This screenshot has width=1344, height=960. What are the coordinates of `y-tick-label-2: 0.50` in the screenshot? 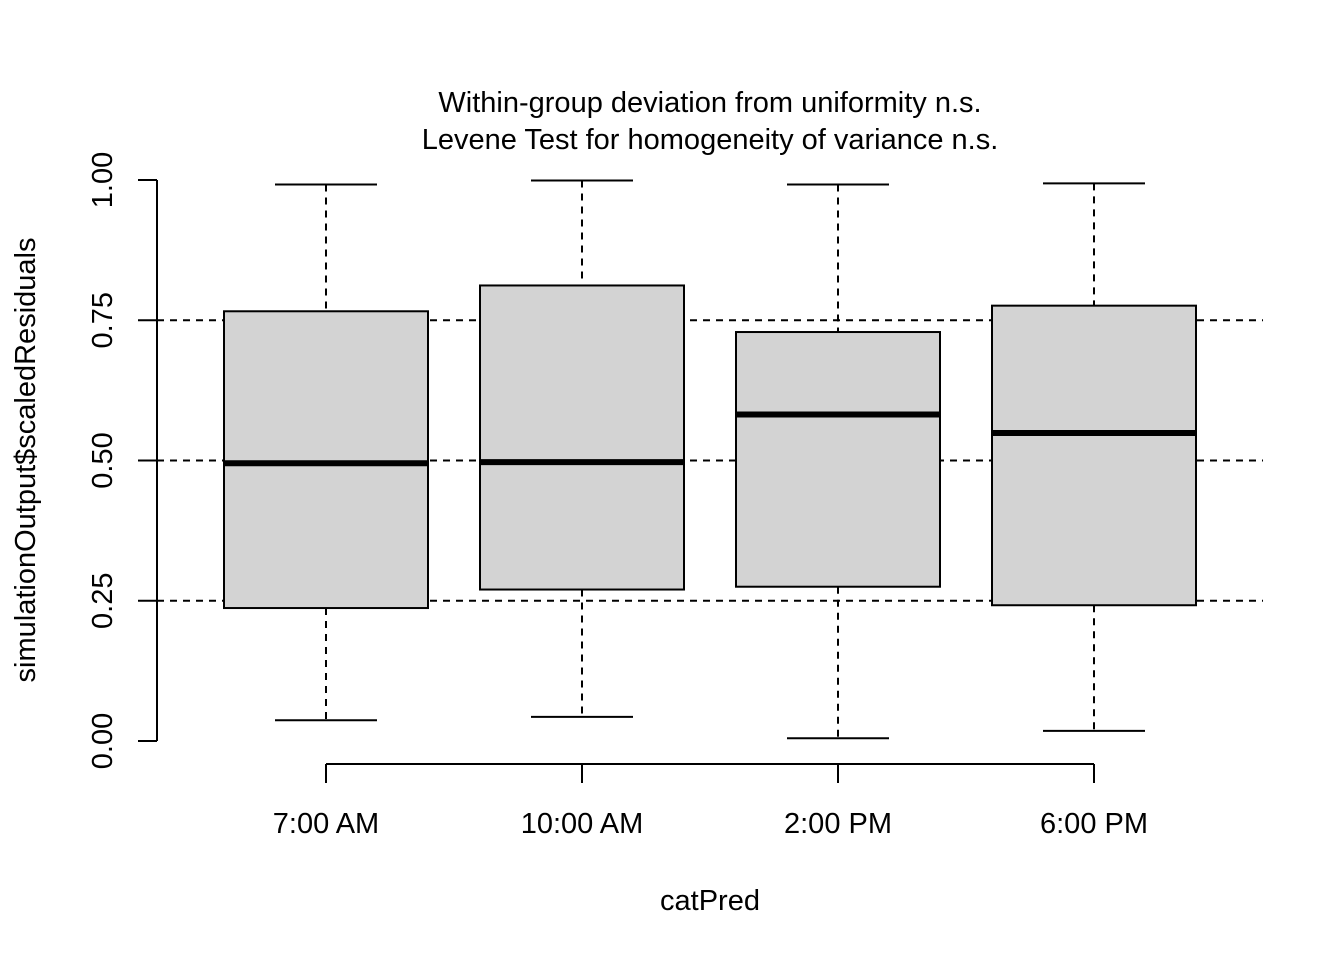 It's located at (103, 460).